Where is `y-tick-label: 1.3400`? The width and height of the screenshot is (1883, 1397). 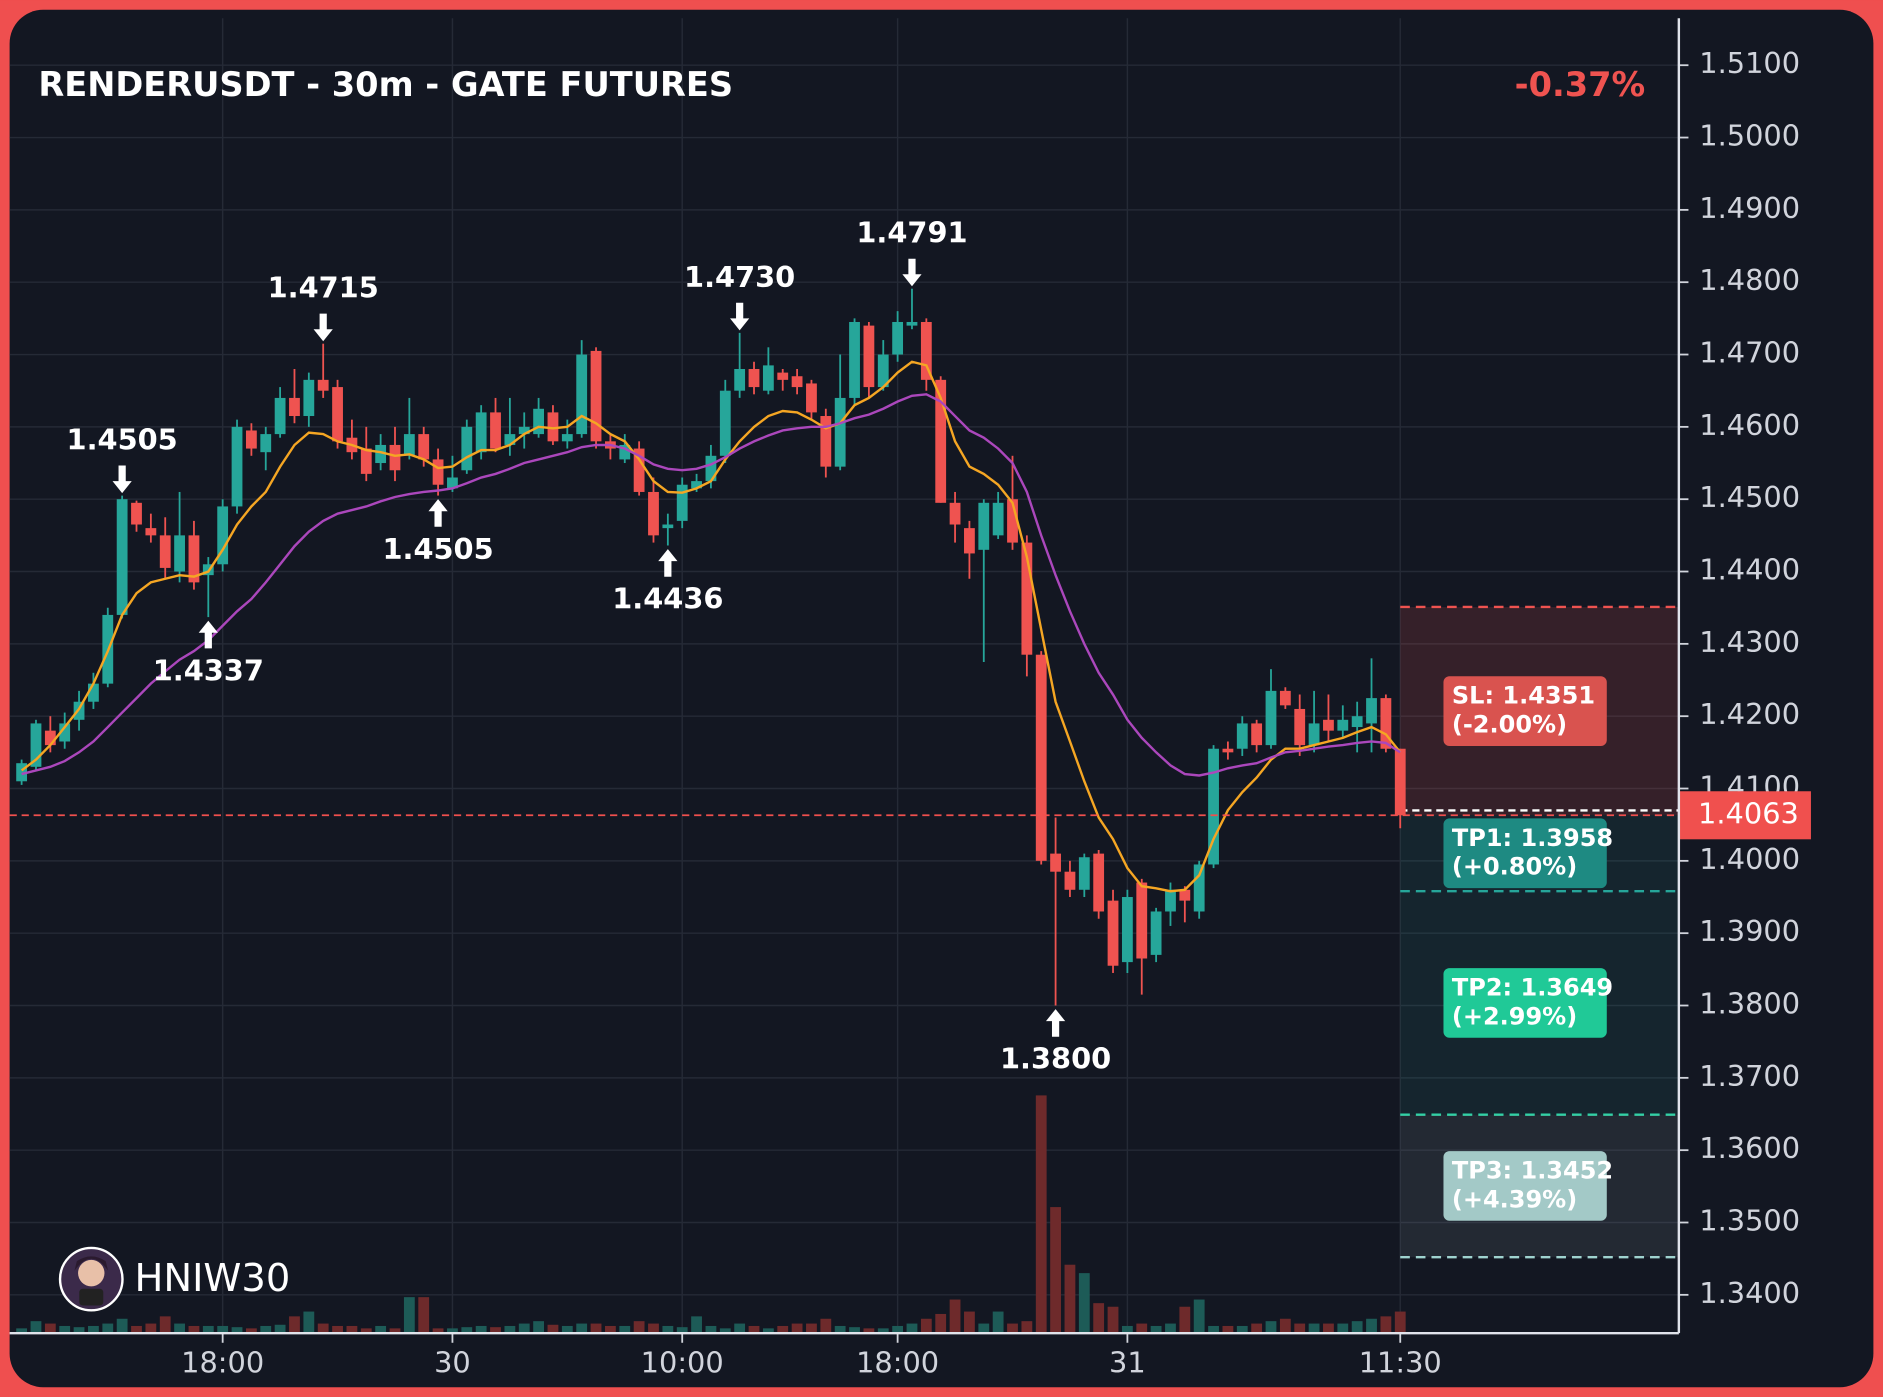
y-tick-label: 1.3400 is located at coordinates (1749, 1293).